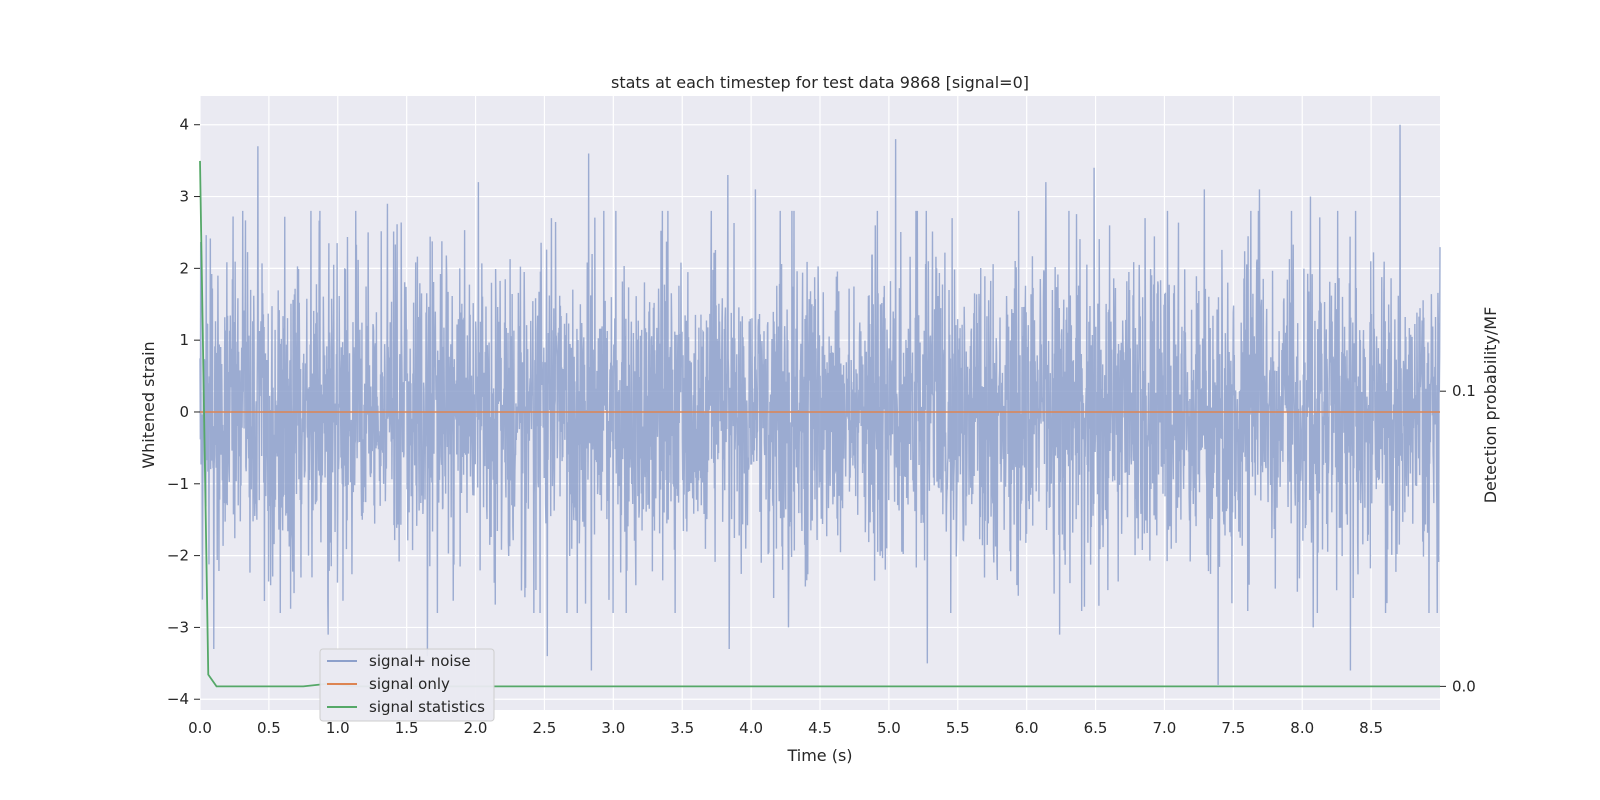  What do you see at coordinates (407, 728) in the screenshot?
I see `x-tick-label: 1.5` at bounding box center [407, 728].